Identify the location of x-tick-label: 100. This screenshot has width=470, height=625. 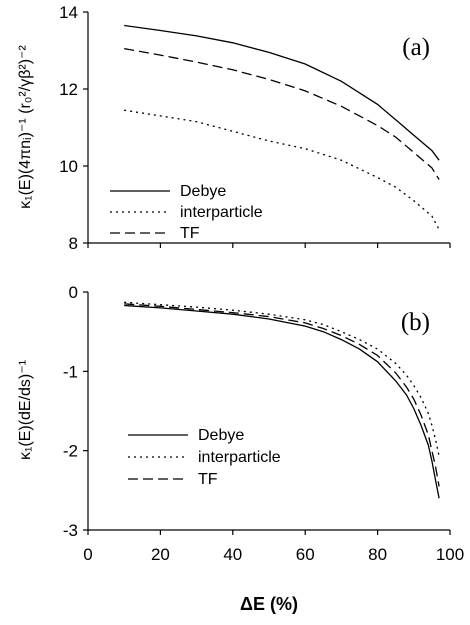
(450, 554).